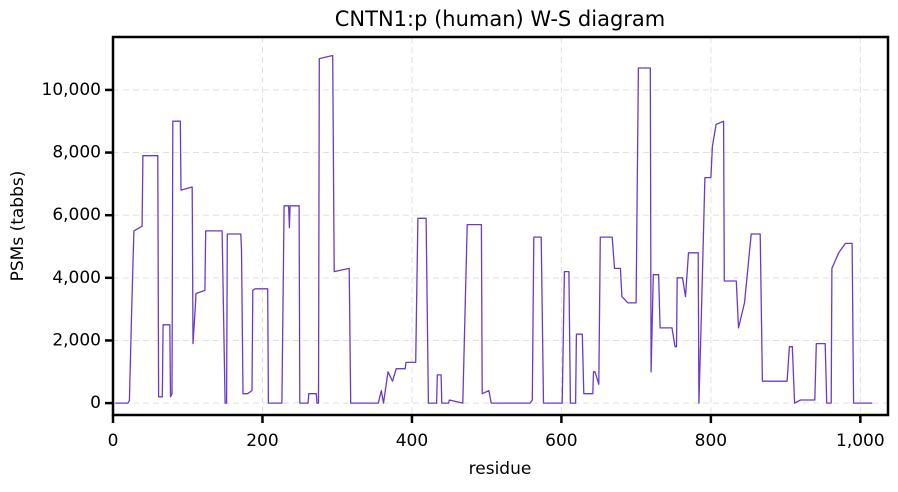 This screenshot has width=898, height=492. Describe the element at coordinates (18, 226) in the screenshot. I see `y-axis-label: PSMs (tabbs)` at that location.